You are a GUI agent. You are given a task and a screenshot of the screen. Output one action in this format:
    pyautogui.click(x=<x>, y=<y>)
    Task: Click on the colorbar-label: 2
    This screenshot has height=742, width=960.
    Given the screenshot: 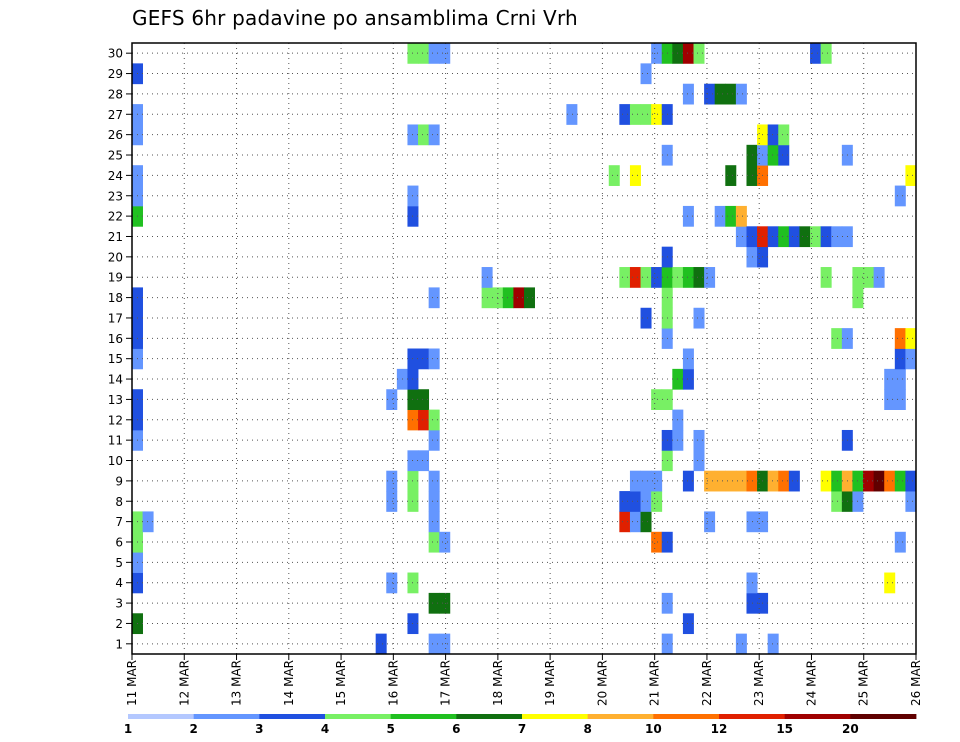 What is the action you would take?
    pyautogui.click(x=193, y=729)
    